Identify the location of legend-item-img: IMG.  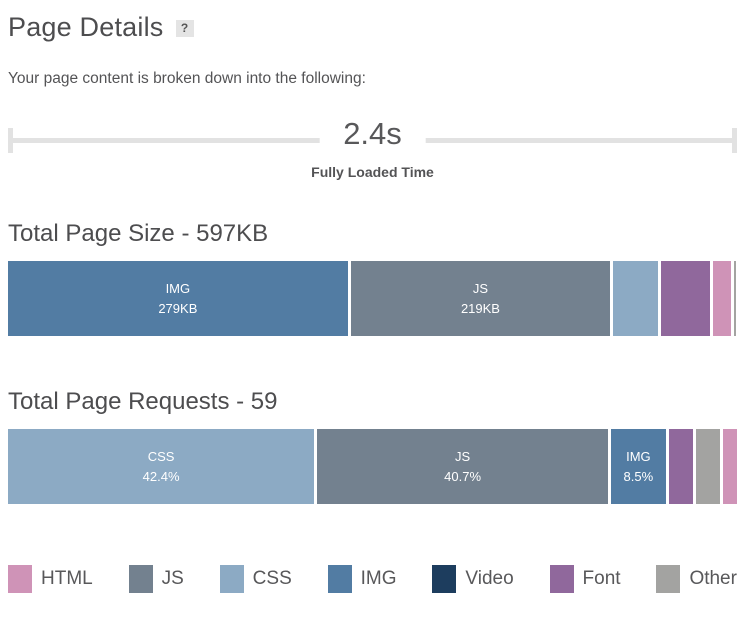
(362, 579).